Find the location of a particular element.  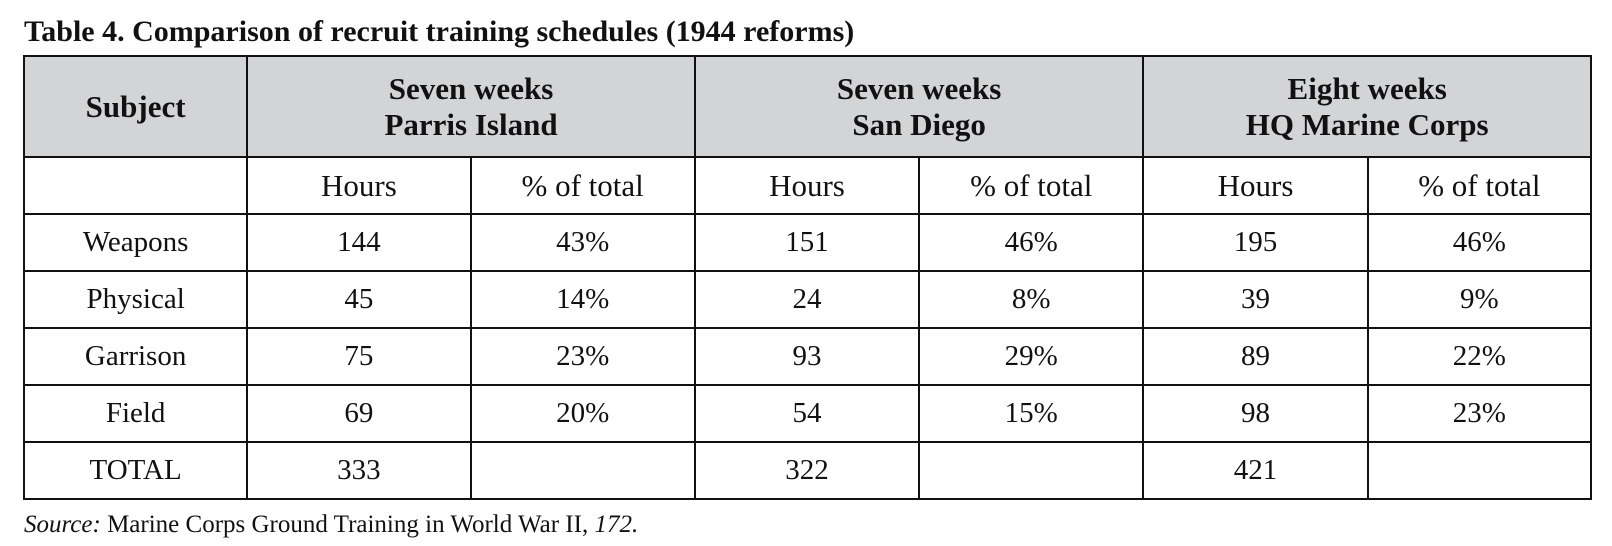

hours-cell: 151 is located at coordinates (807, 242).